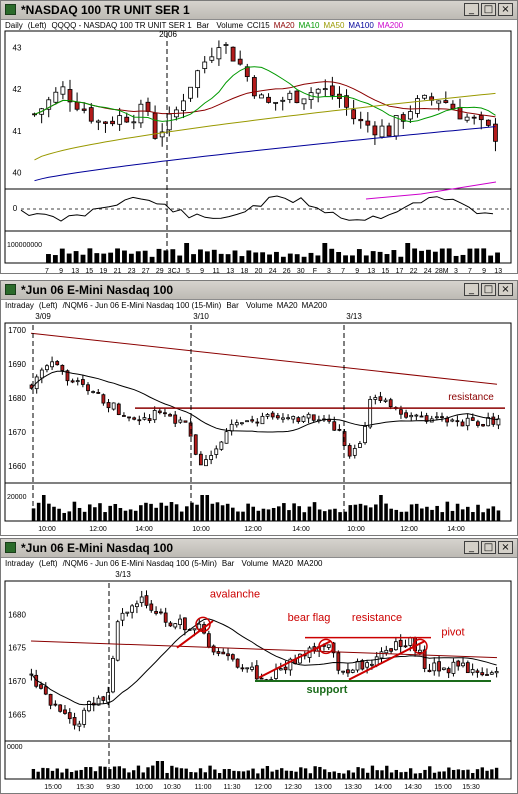  I want to click on indicator-label: MA20, so click(283, 563).